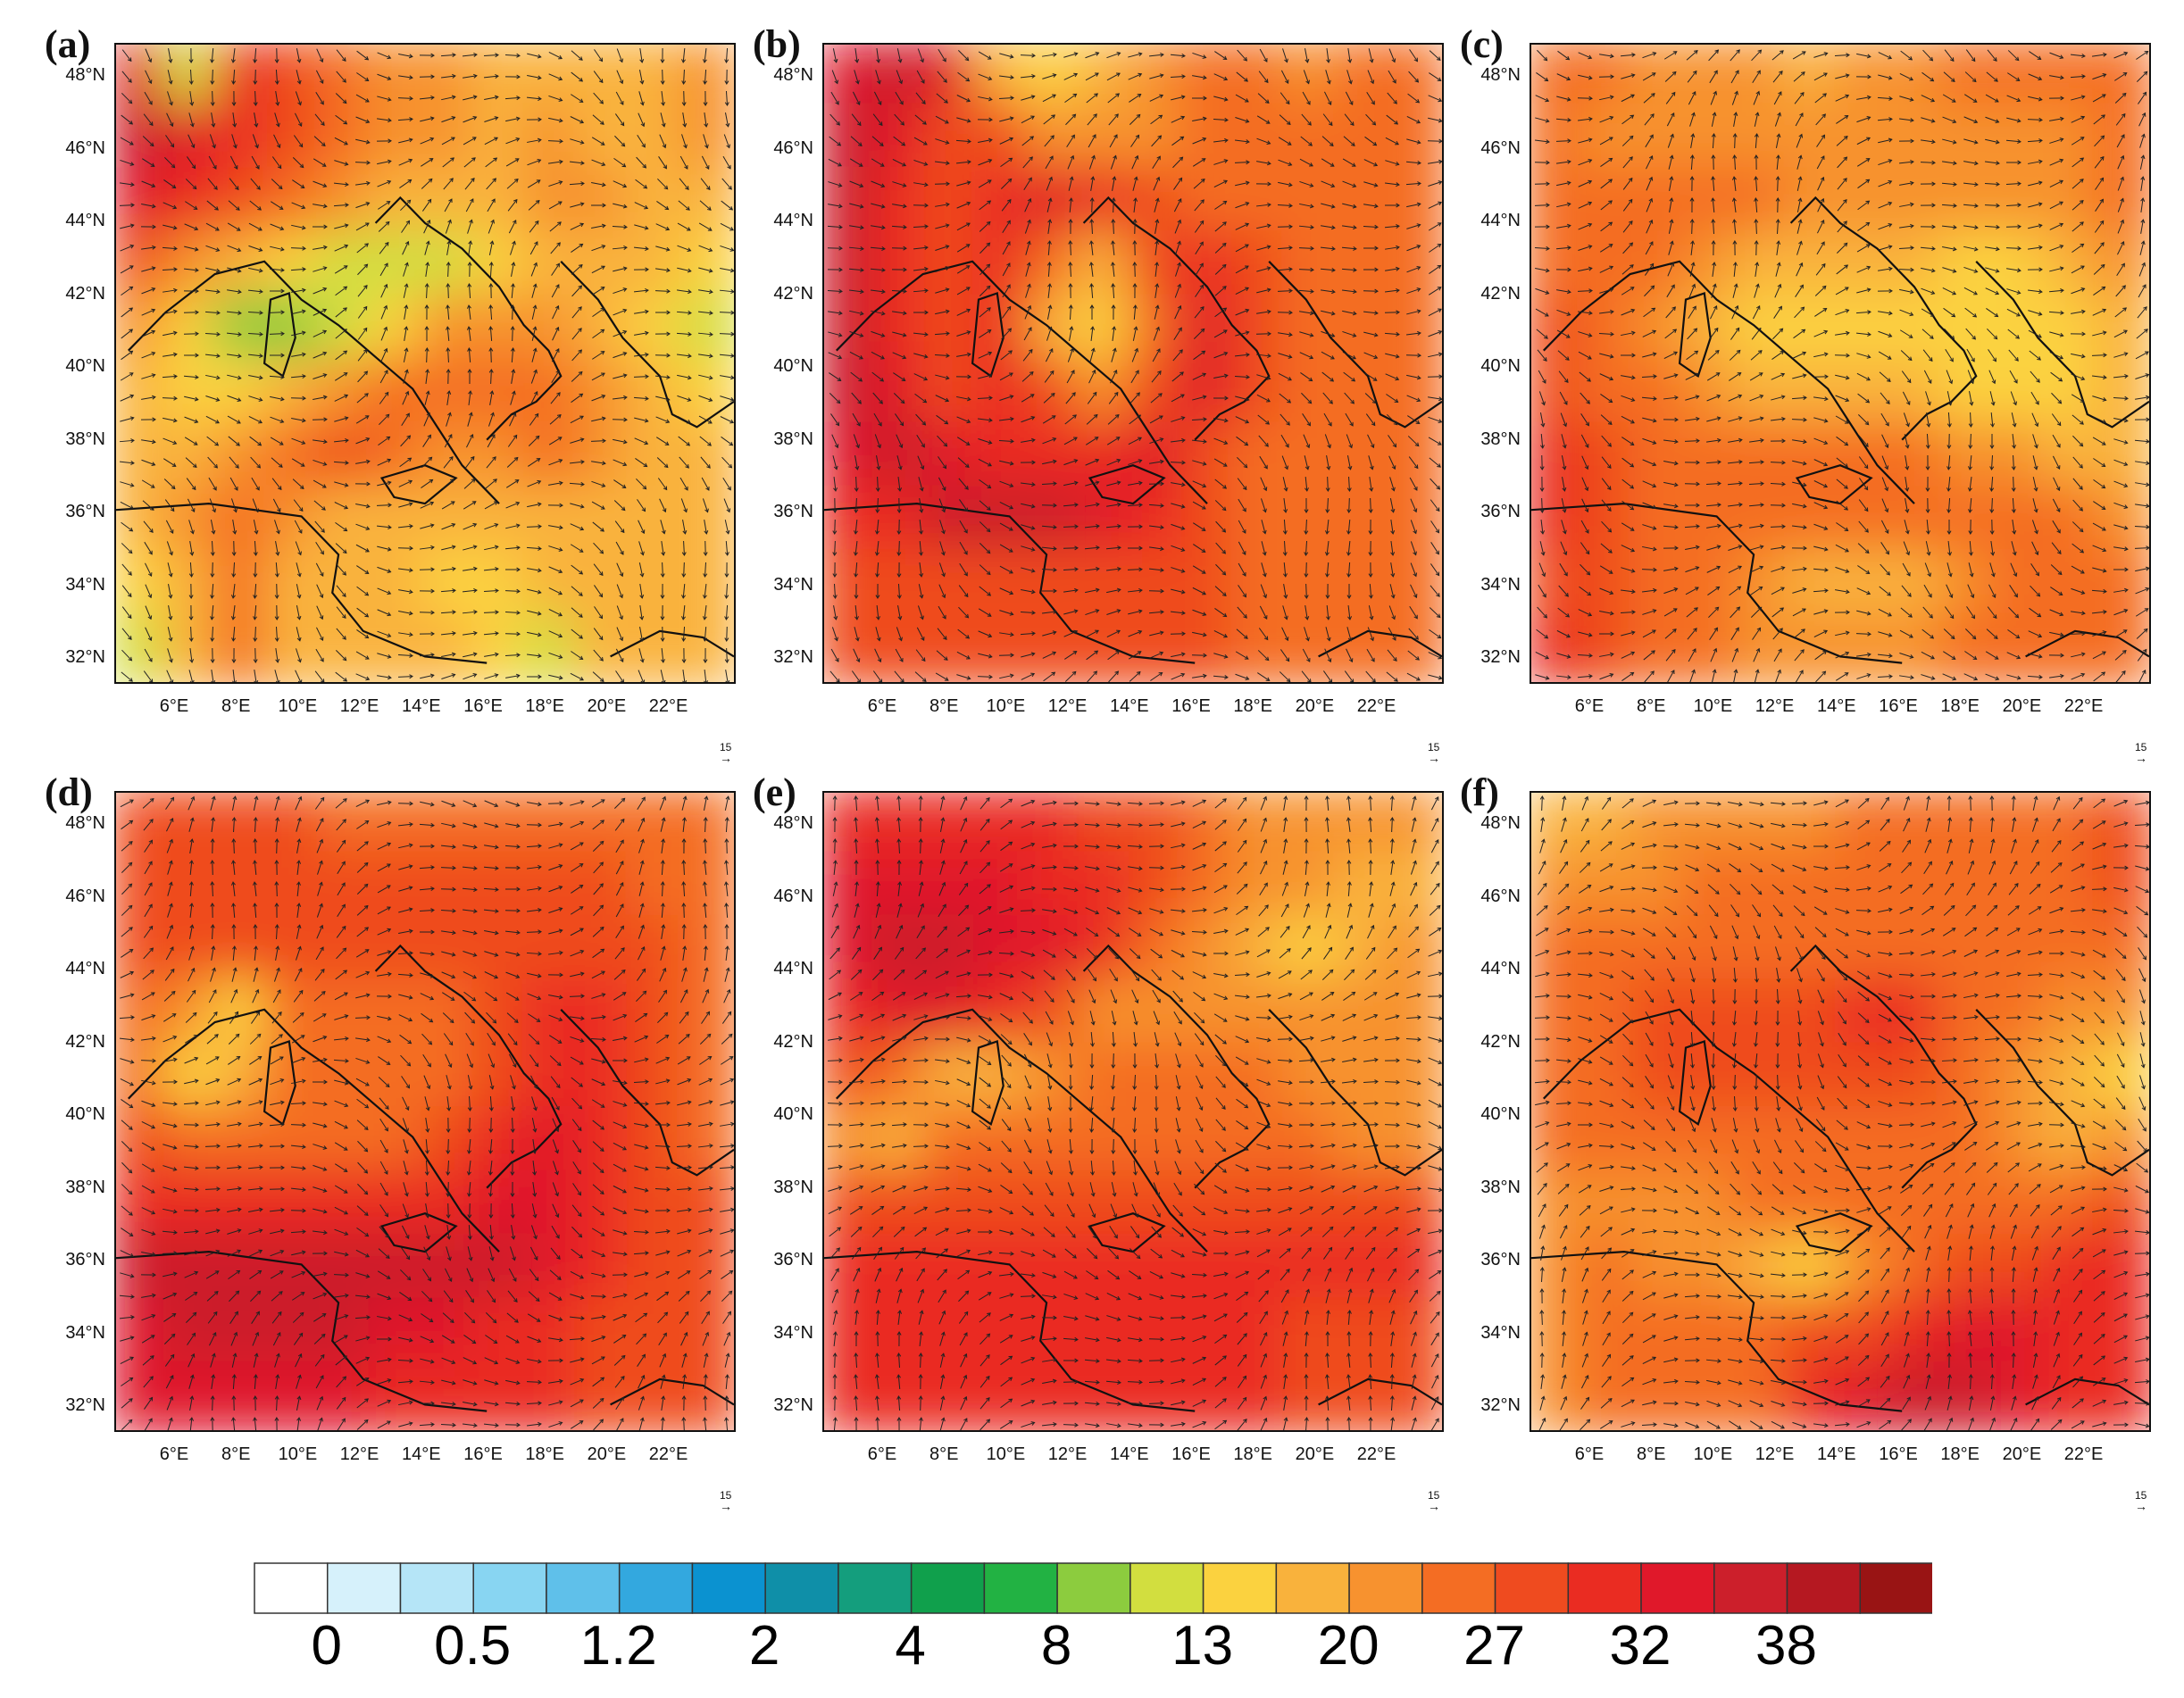 The width and height of the screenshot is (2184, 1698). I want to click on latitude-tick-label: 38°N, so click(793, 439).